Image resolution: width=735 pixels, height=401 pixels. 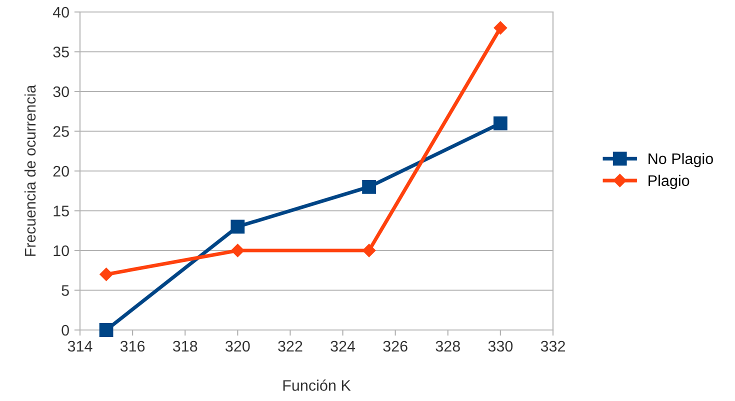 What do you see at coordinates (80, 346) in the screenshot?
I see `x-tick-label: 314` at bounding box center [80, 346].